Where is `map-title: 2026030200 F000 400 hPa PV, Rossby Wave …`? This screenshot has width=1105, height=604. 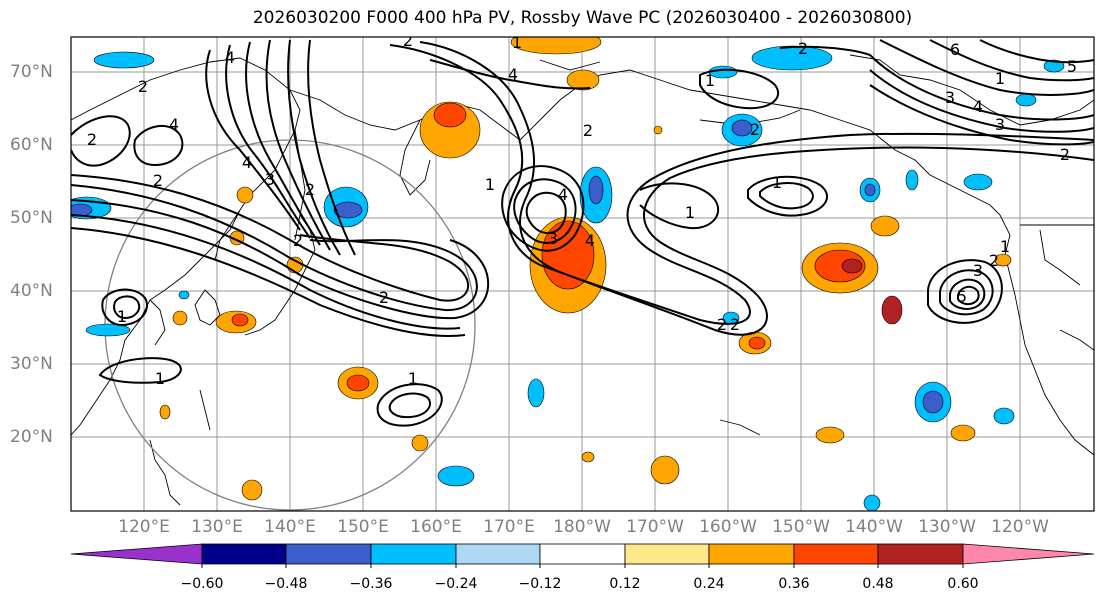 map-title: 2026030200 F000 400 hPa PV, Rossby Wave … is located at coordinates (582, 18).